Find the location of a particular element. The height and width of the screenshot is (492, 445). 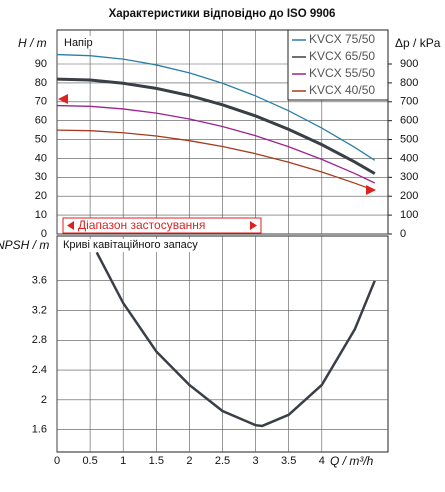

y2-tick-label: 300 is located at coordinates (409, 177).